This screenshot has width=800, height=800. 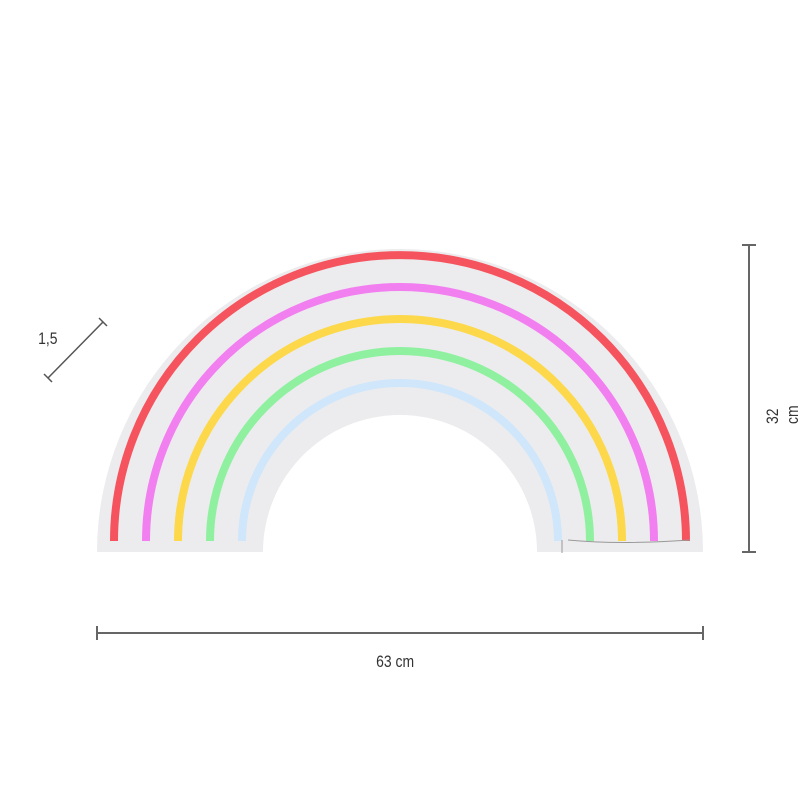 I want to click on neon-tube-green, so click(x=400, y=444).